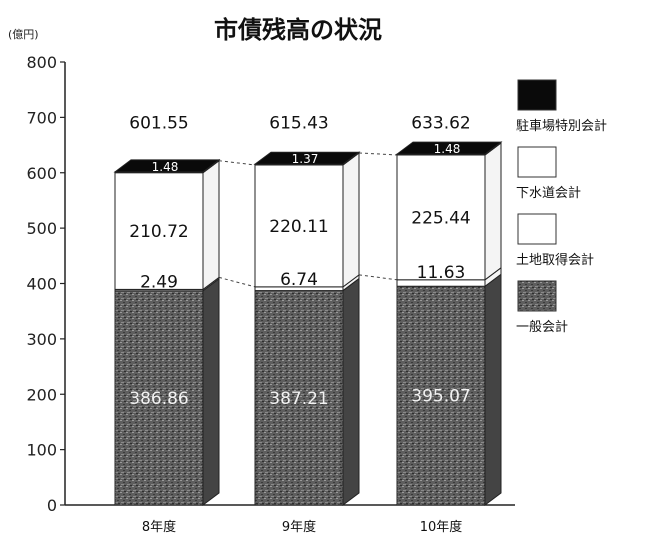  Describe the element at coordinates (41, 339) in the screenshot. I see `y-tick-label: 300` at that location.